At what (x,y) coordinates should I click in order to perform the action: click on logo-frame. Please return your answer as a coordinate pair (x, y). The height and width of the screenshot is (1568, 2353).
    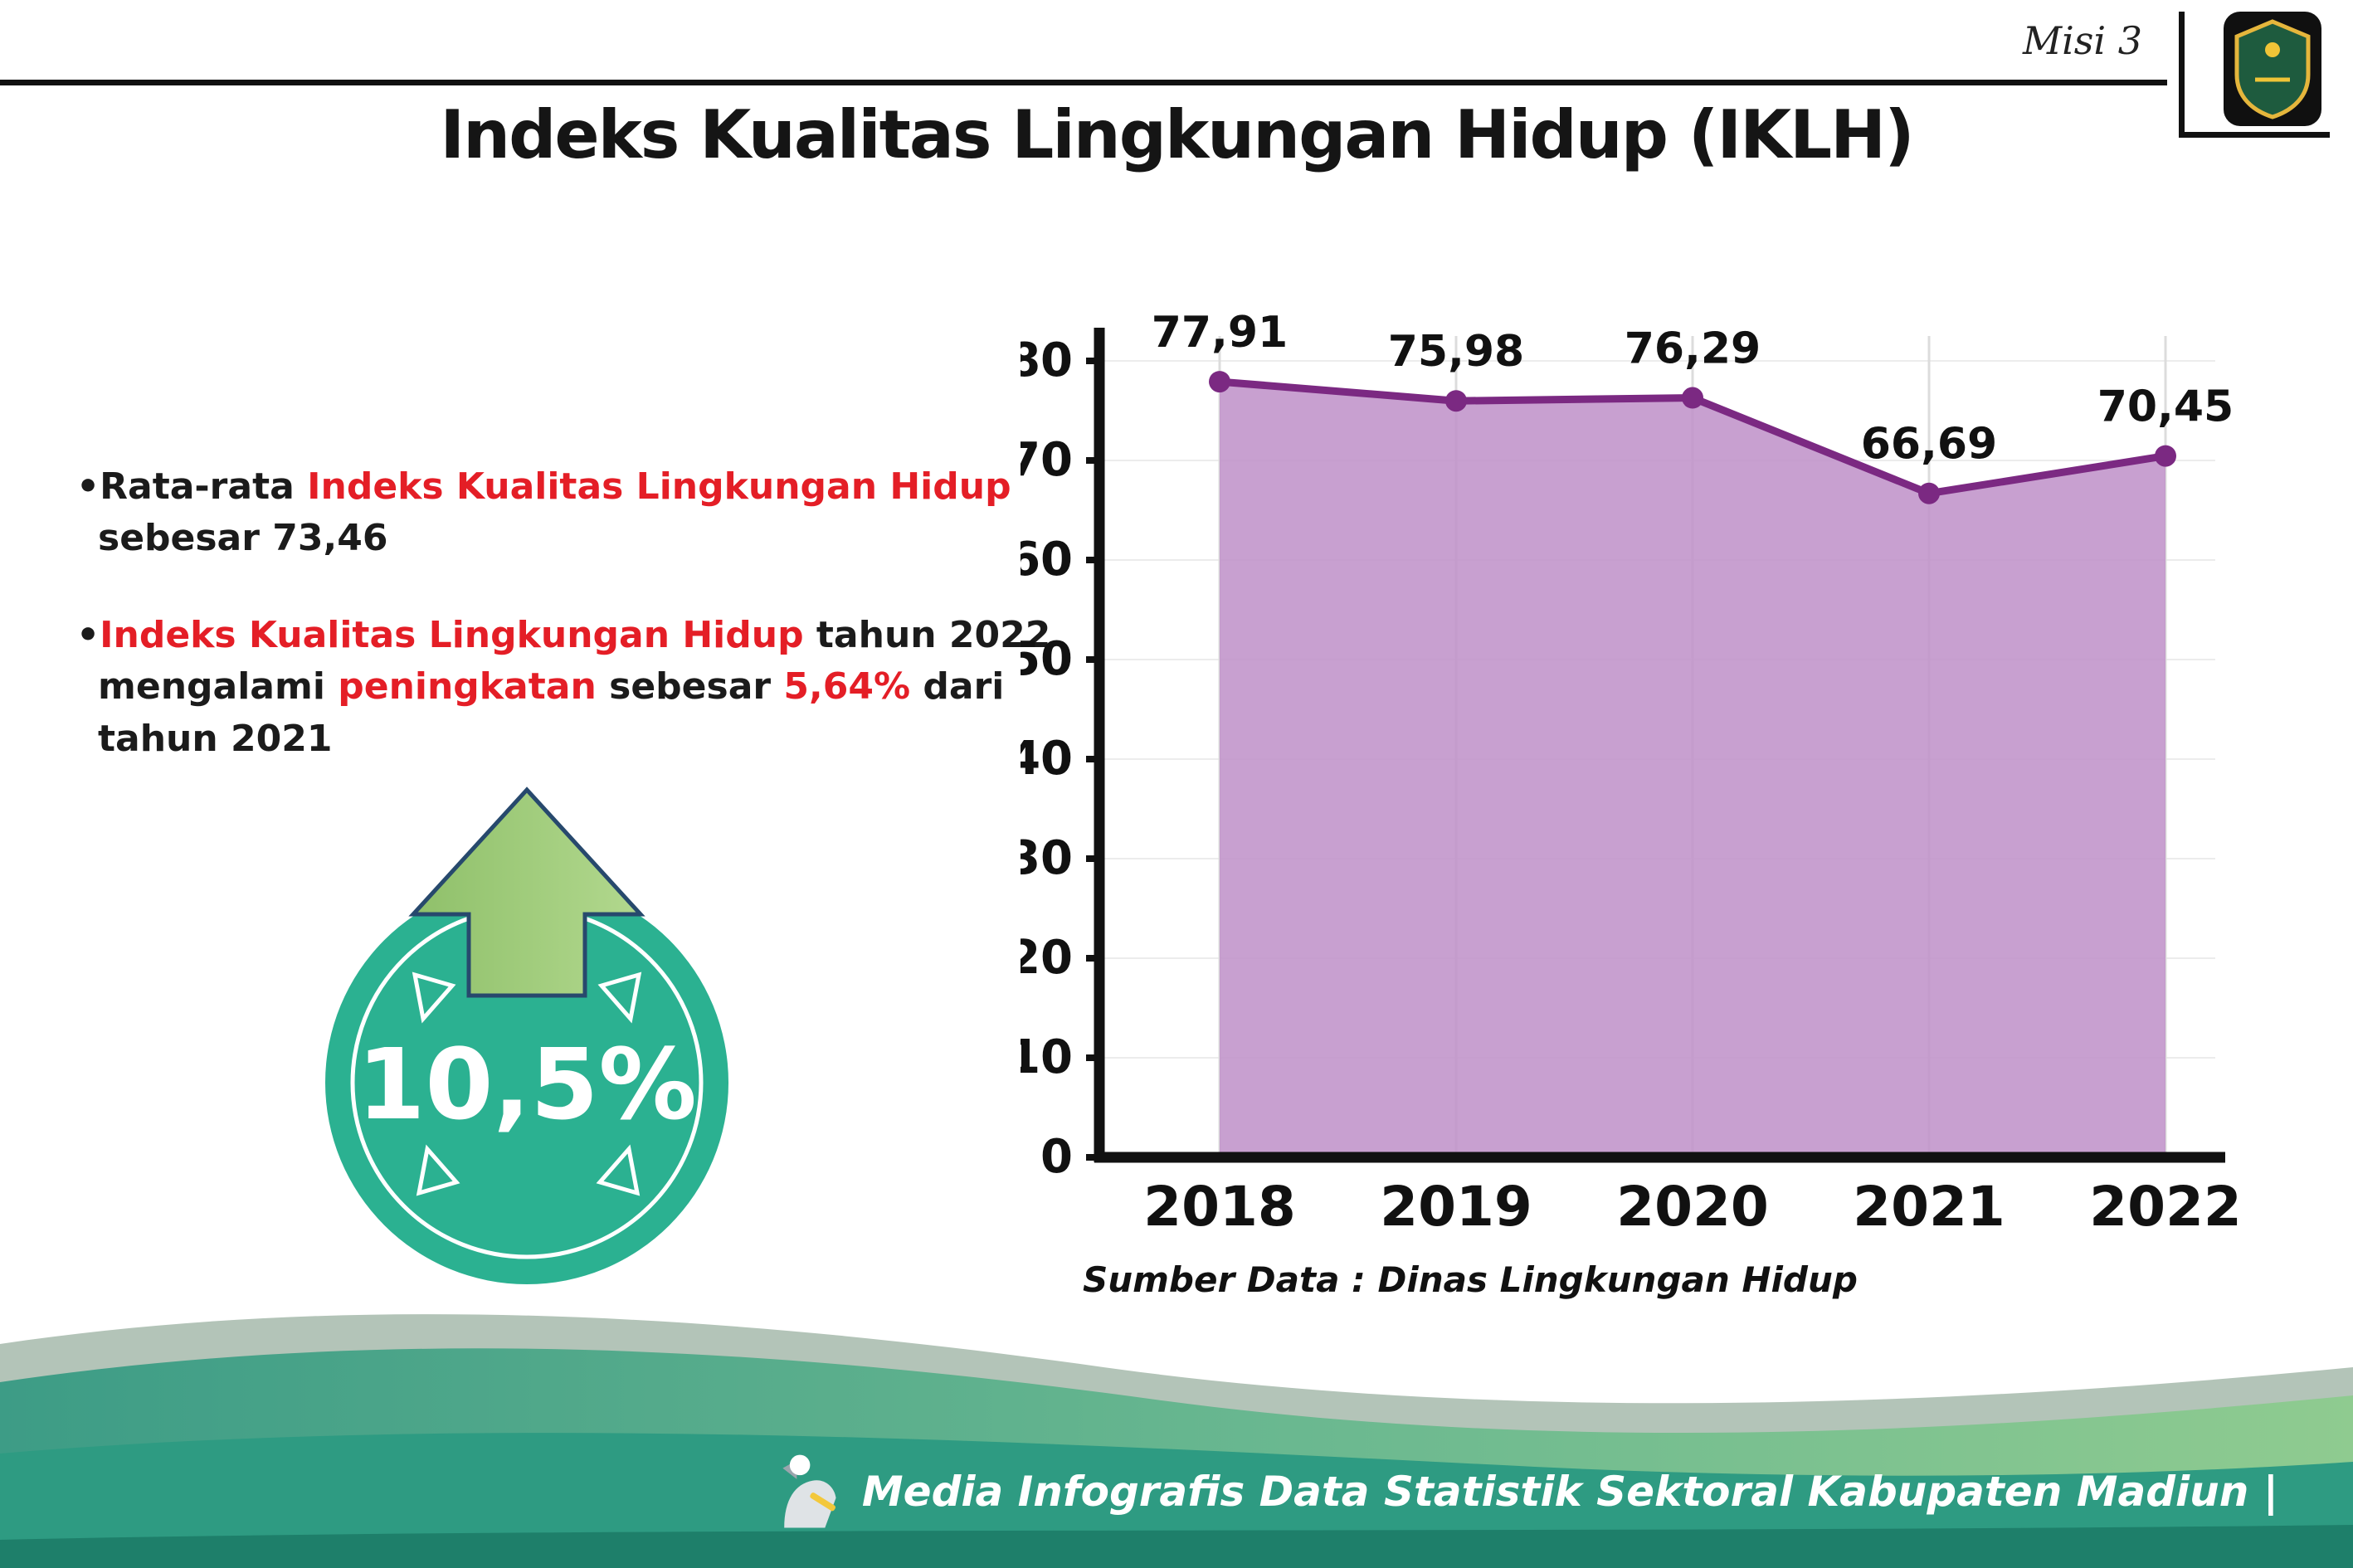
    Looking at the image, I should click on (2254, 75).